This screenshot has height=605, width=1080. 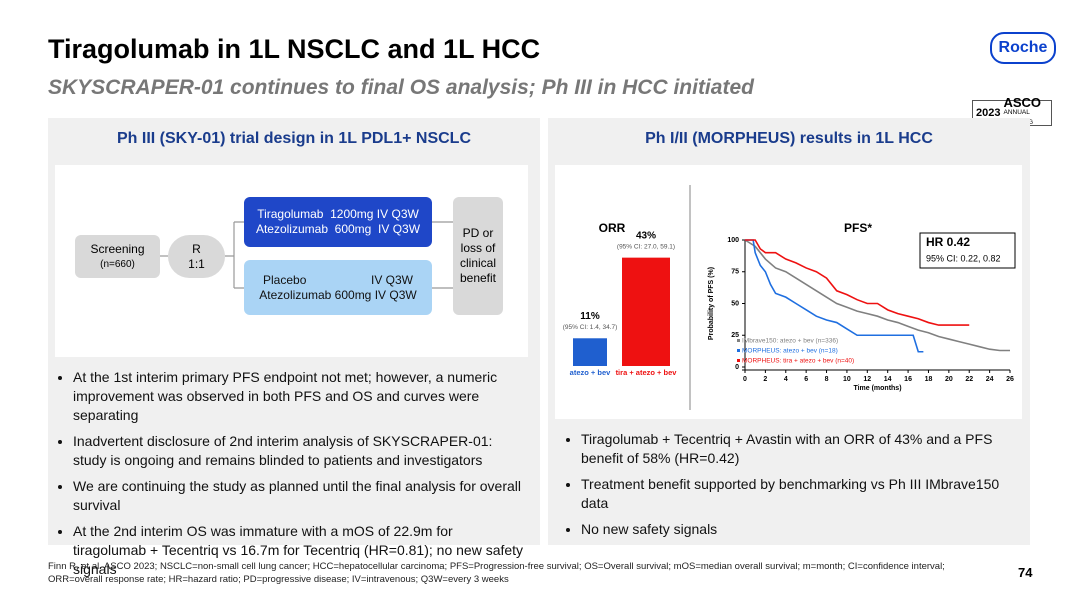 I want to click on y-tick-label: 50, so click(x=735, y=303).